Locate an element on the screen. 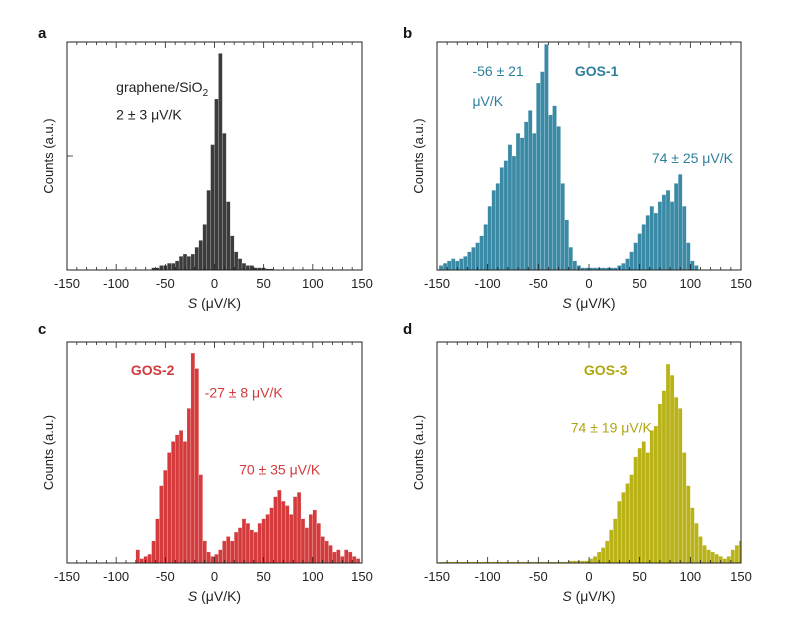  annotation: 74 ± 25 μV/K is located at coordinates (693, 158).